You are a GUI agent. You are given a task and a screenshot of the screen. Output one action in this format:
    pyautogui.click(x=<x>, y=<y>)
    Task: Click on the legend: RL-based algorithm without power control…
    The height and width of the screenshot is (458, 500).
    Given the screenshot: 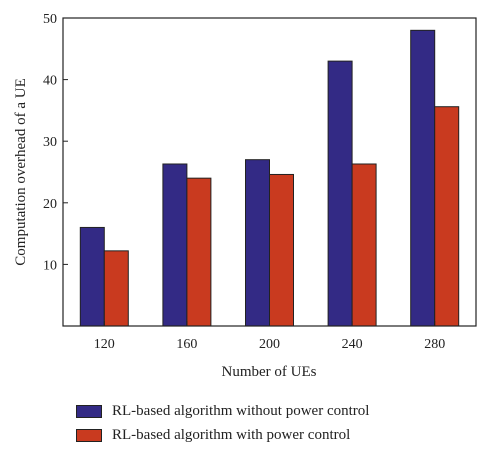 What is the action you would take?
    pyautogui.click(x=222, y=424)
    